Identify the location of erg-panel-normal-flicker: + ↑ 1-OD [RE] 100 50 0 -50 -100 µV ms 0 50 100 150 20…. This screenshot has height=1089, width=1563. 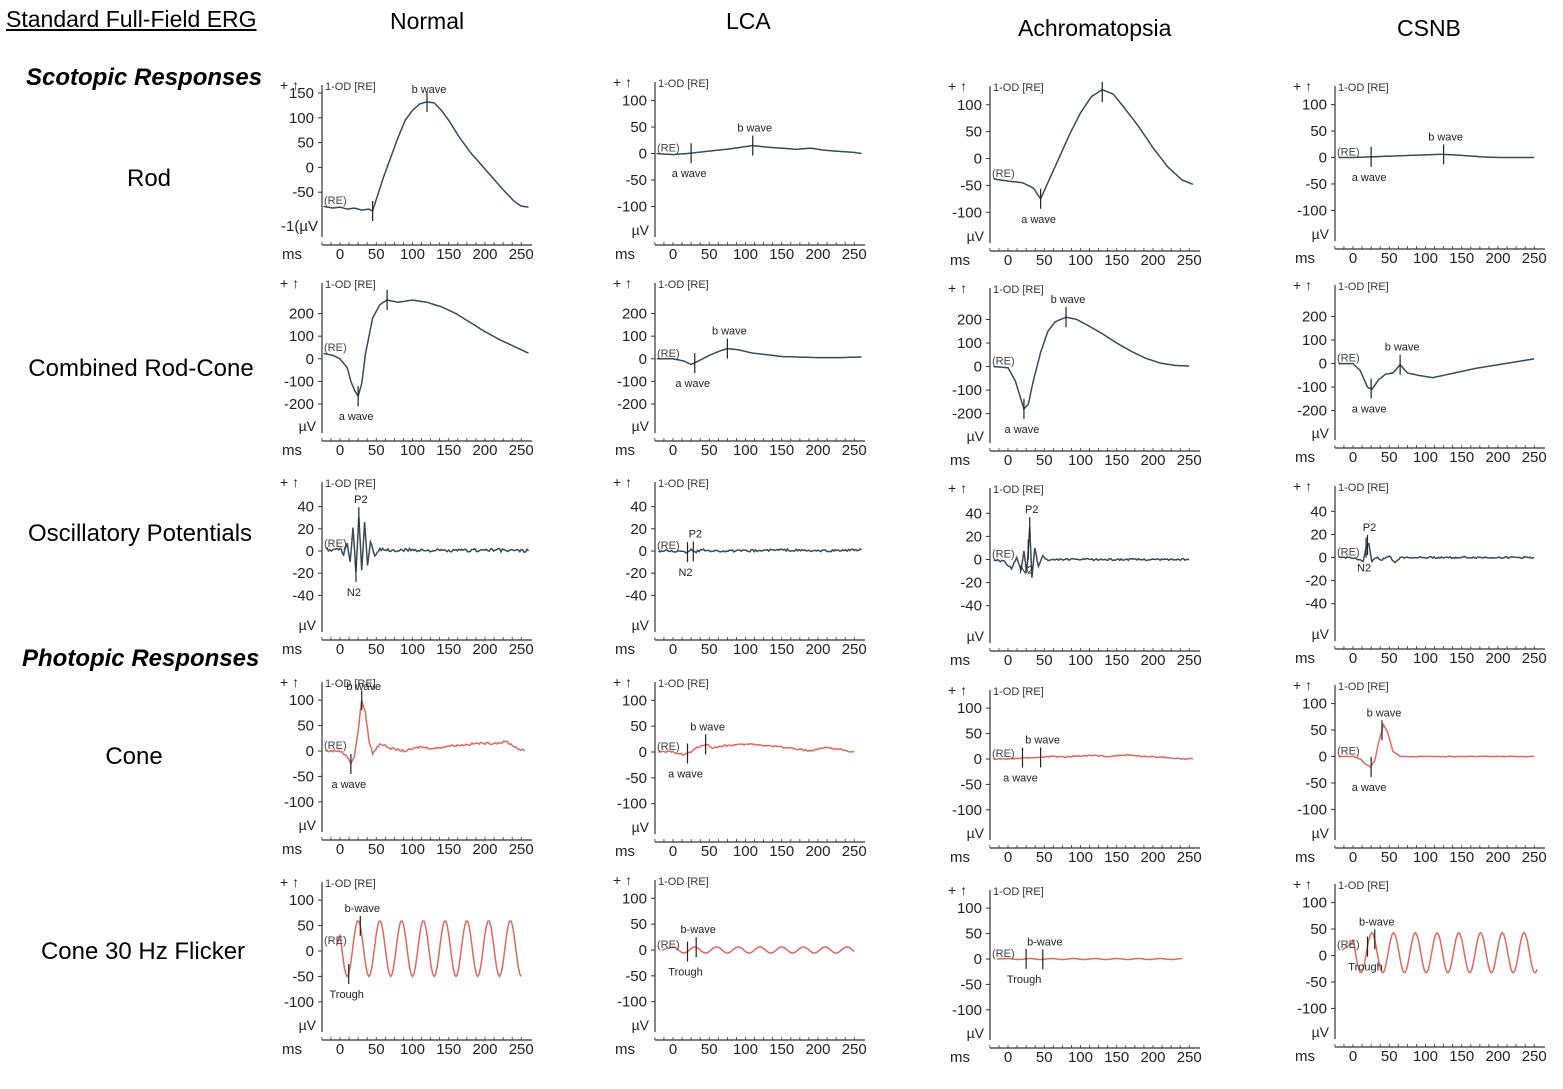
(407, 966).